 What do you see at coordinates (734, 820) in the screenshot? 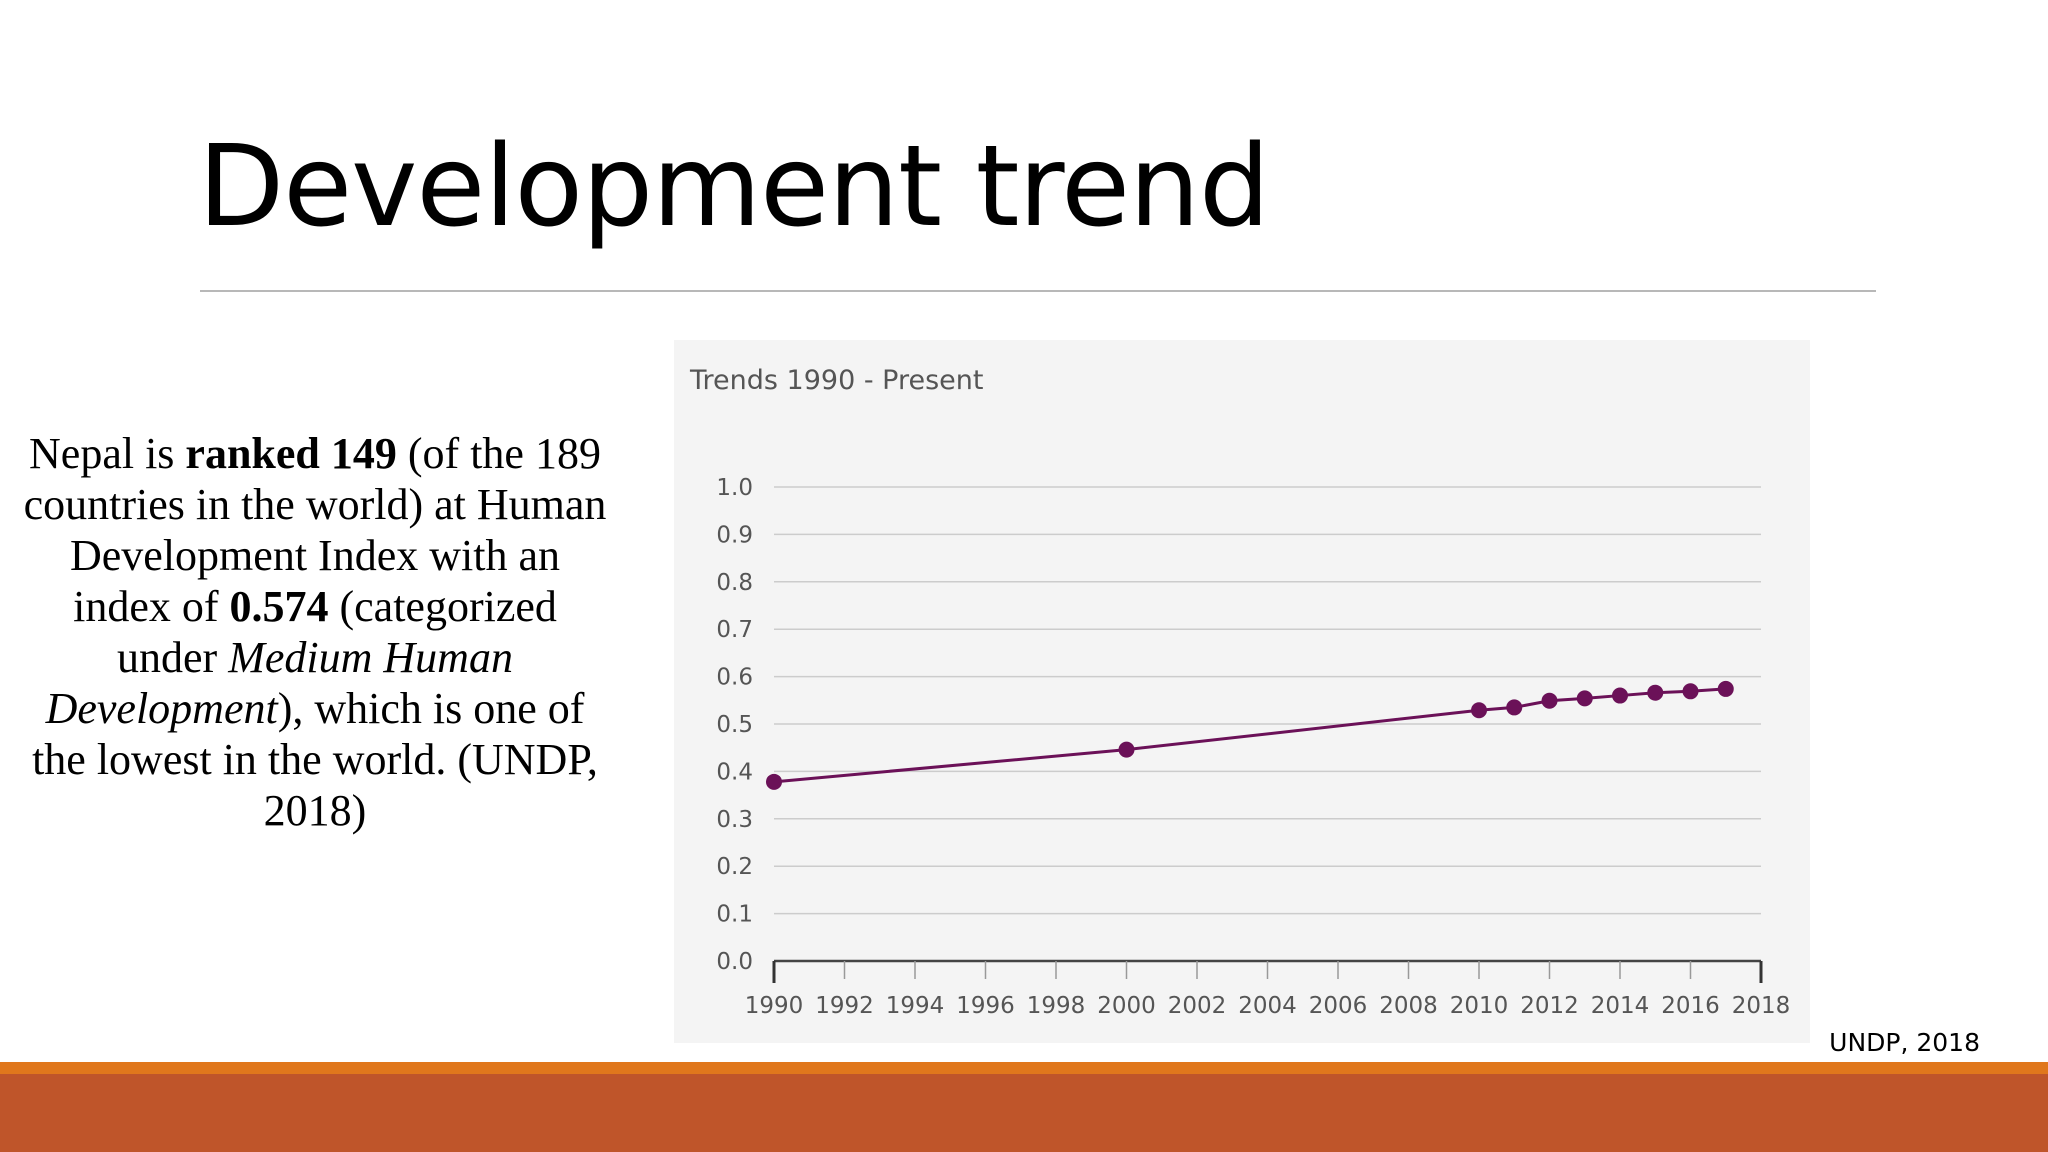
I see `y-tick-label: 0.3` at bounding box center [734, 820].